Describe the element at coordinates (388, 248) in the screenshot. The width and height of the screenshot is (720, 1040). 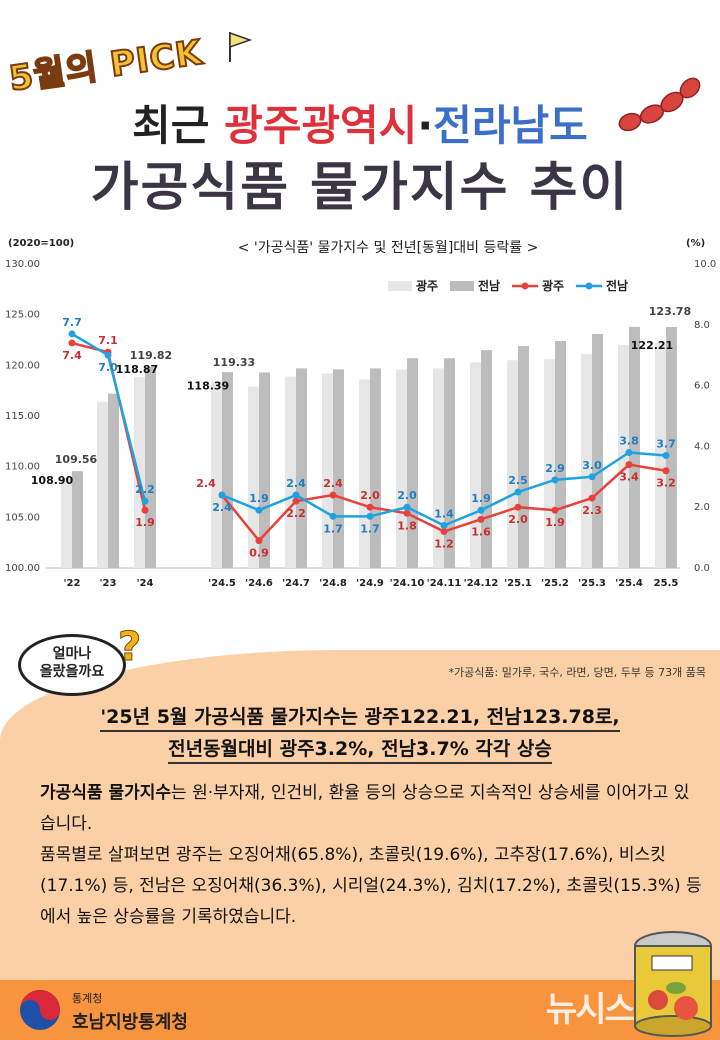
I see `chart-title: < '가공식품' 물가지수 및 전년[동월]대비 등락률 >` at that location.